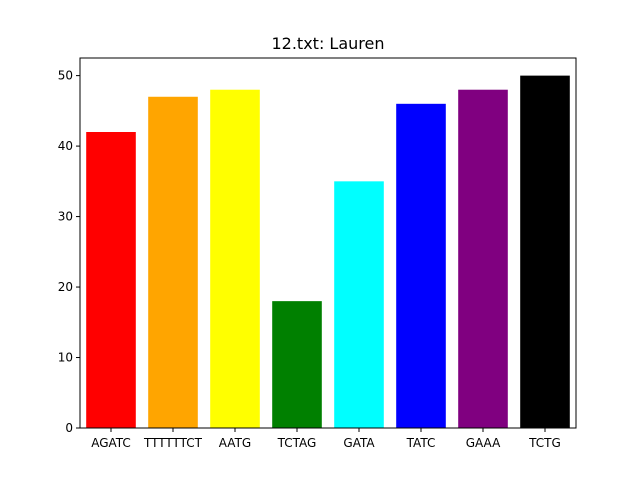 Image resolution: width=640 pixels, height=480 pixels. Describe the element at coordinates (421, 443) in the screenshot. I see `x-tick-label: TATC` at that location.